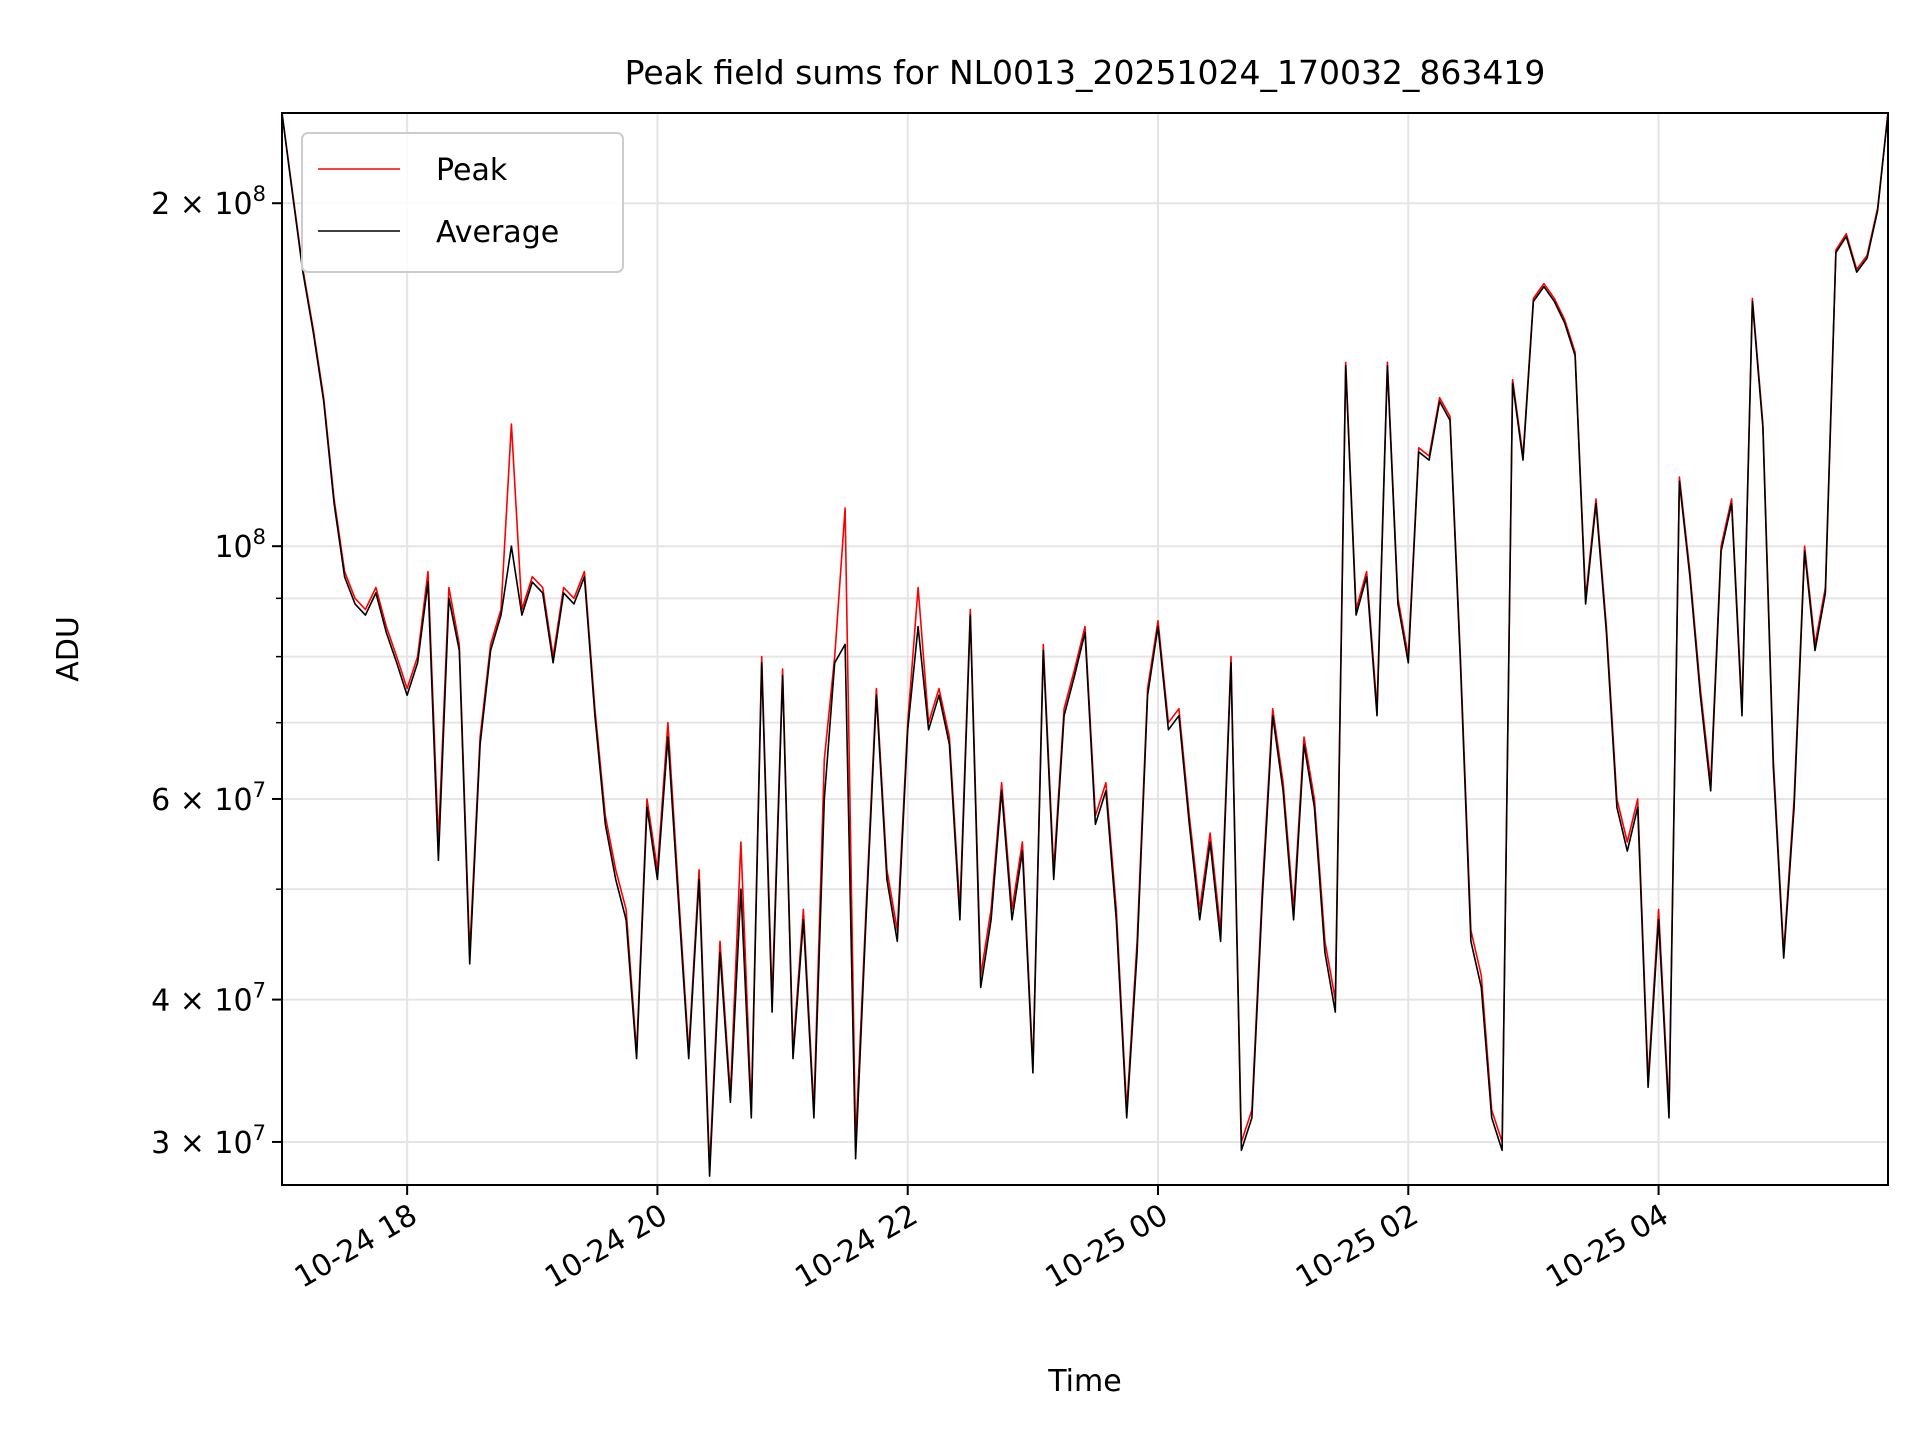  What do you see at coordinates (497, 232) in the screenshot?
I see `legend-label-average: Average` at bounding box center [497, 232].